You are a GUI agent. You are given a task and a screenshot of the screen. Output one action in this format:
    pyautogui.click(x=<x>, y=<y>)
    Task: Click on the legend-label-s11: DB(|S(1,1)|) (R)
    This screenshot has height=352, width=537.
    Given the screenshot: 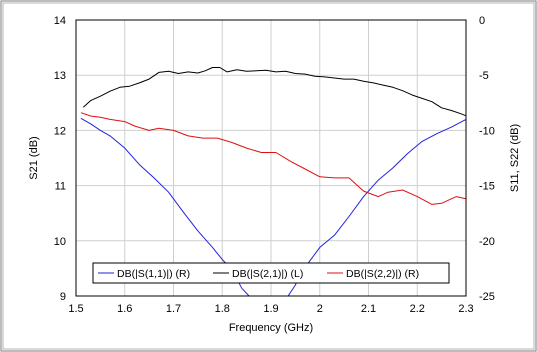 What is the action you would take?
    pyautogui.click(x=153, y=274)
    